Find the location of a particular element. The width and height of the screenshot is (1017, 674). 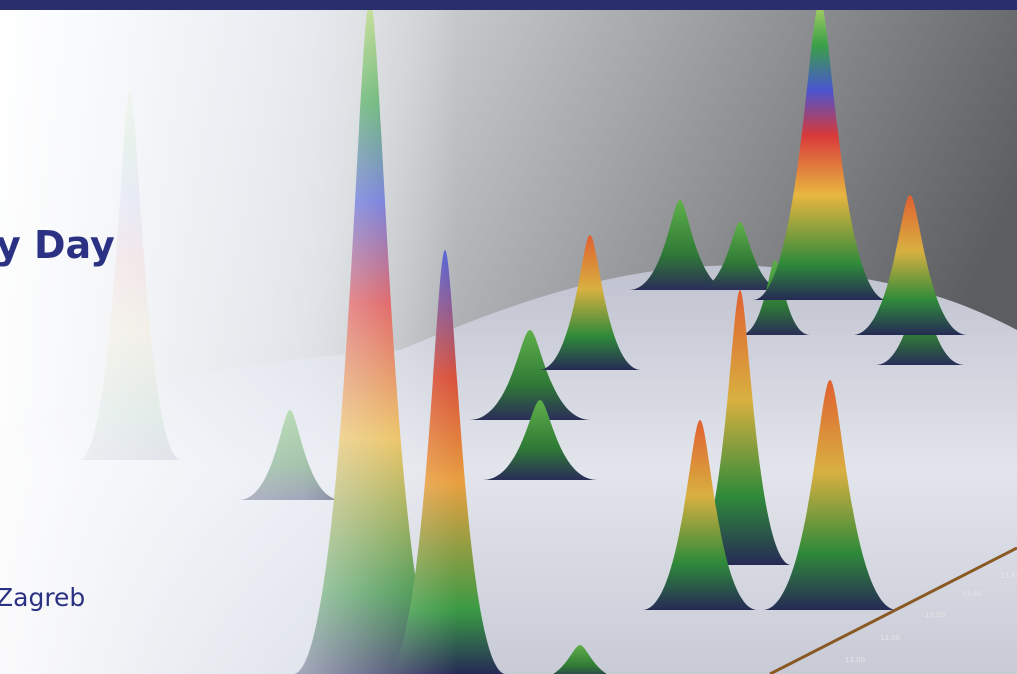

axis-label: 13.40 is located at coordinates (972, 594).